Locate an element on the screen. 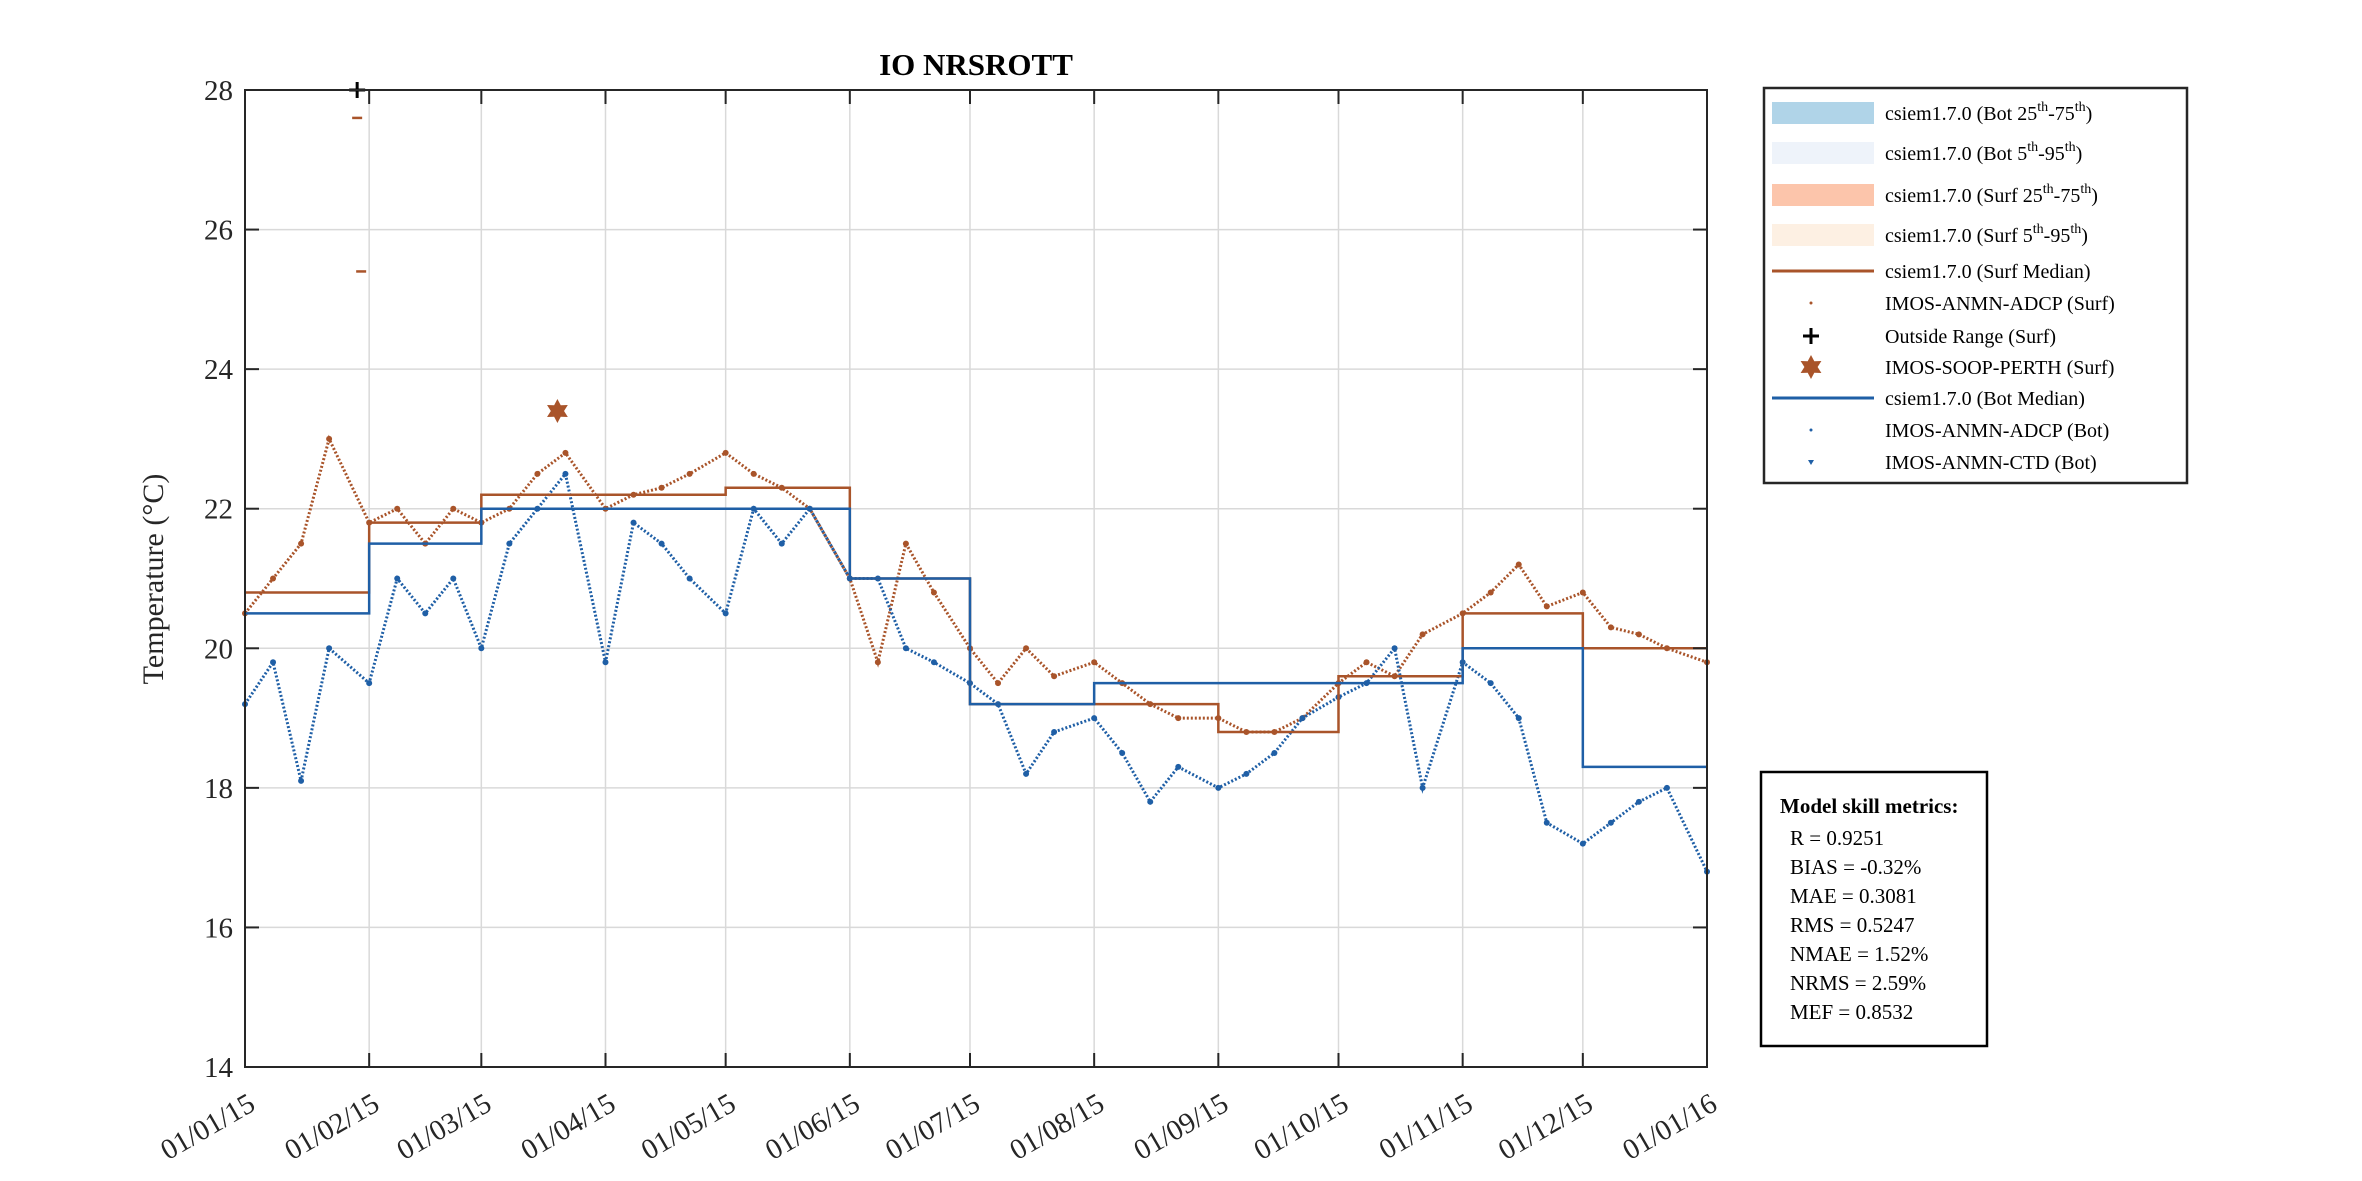 Image resolution: width=2362 pixels, height=1181 pixels. y-tick-label: 26 is located at coordinates (218, 231).